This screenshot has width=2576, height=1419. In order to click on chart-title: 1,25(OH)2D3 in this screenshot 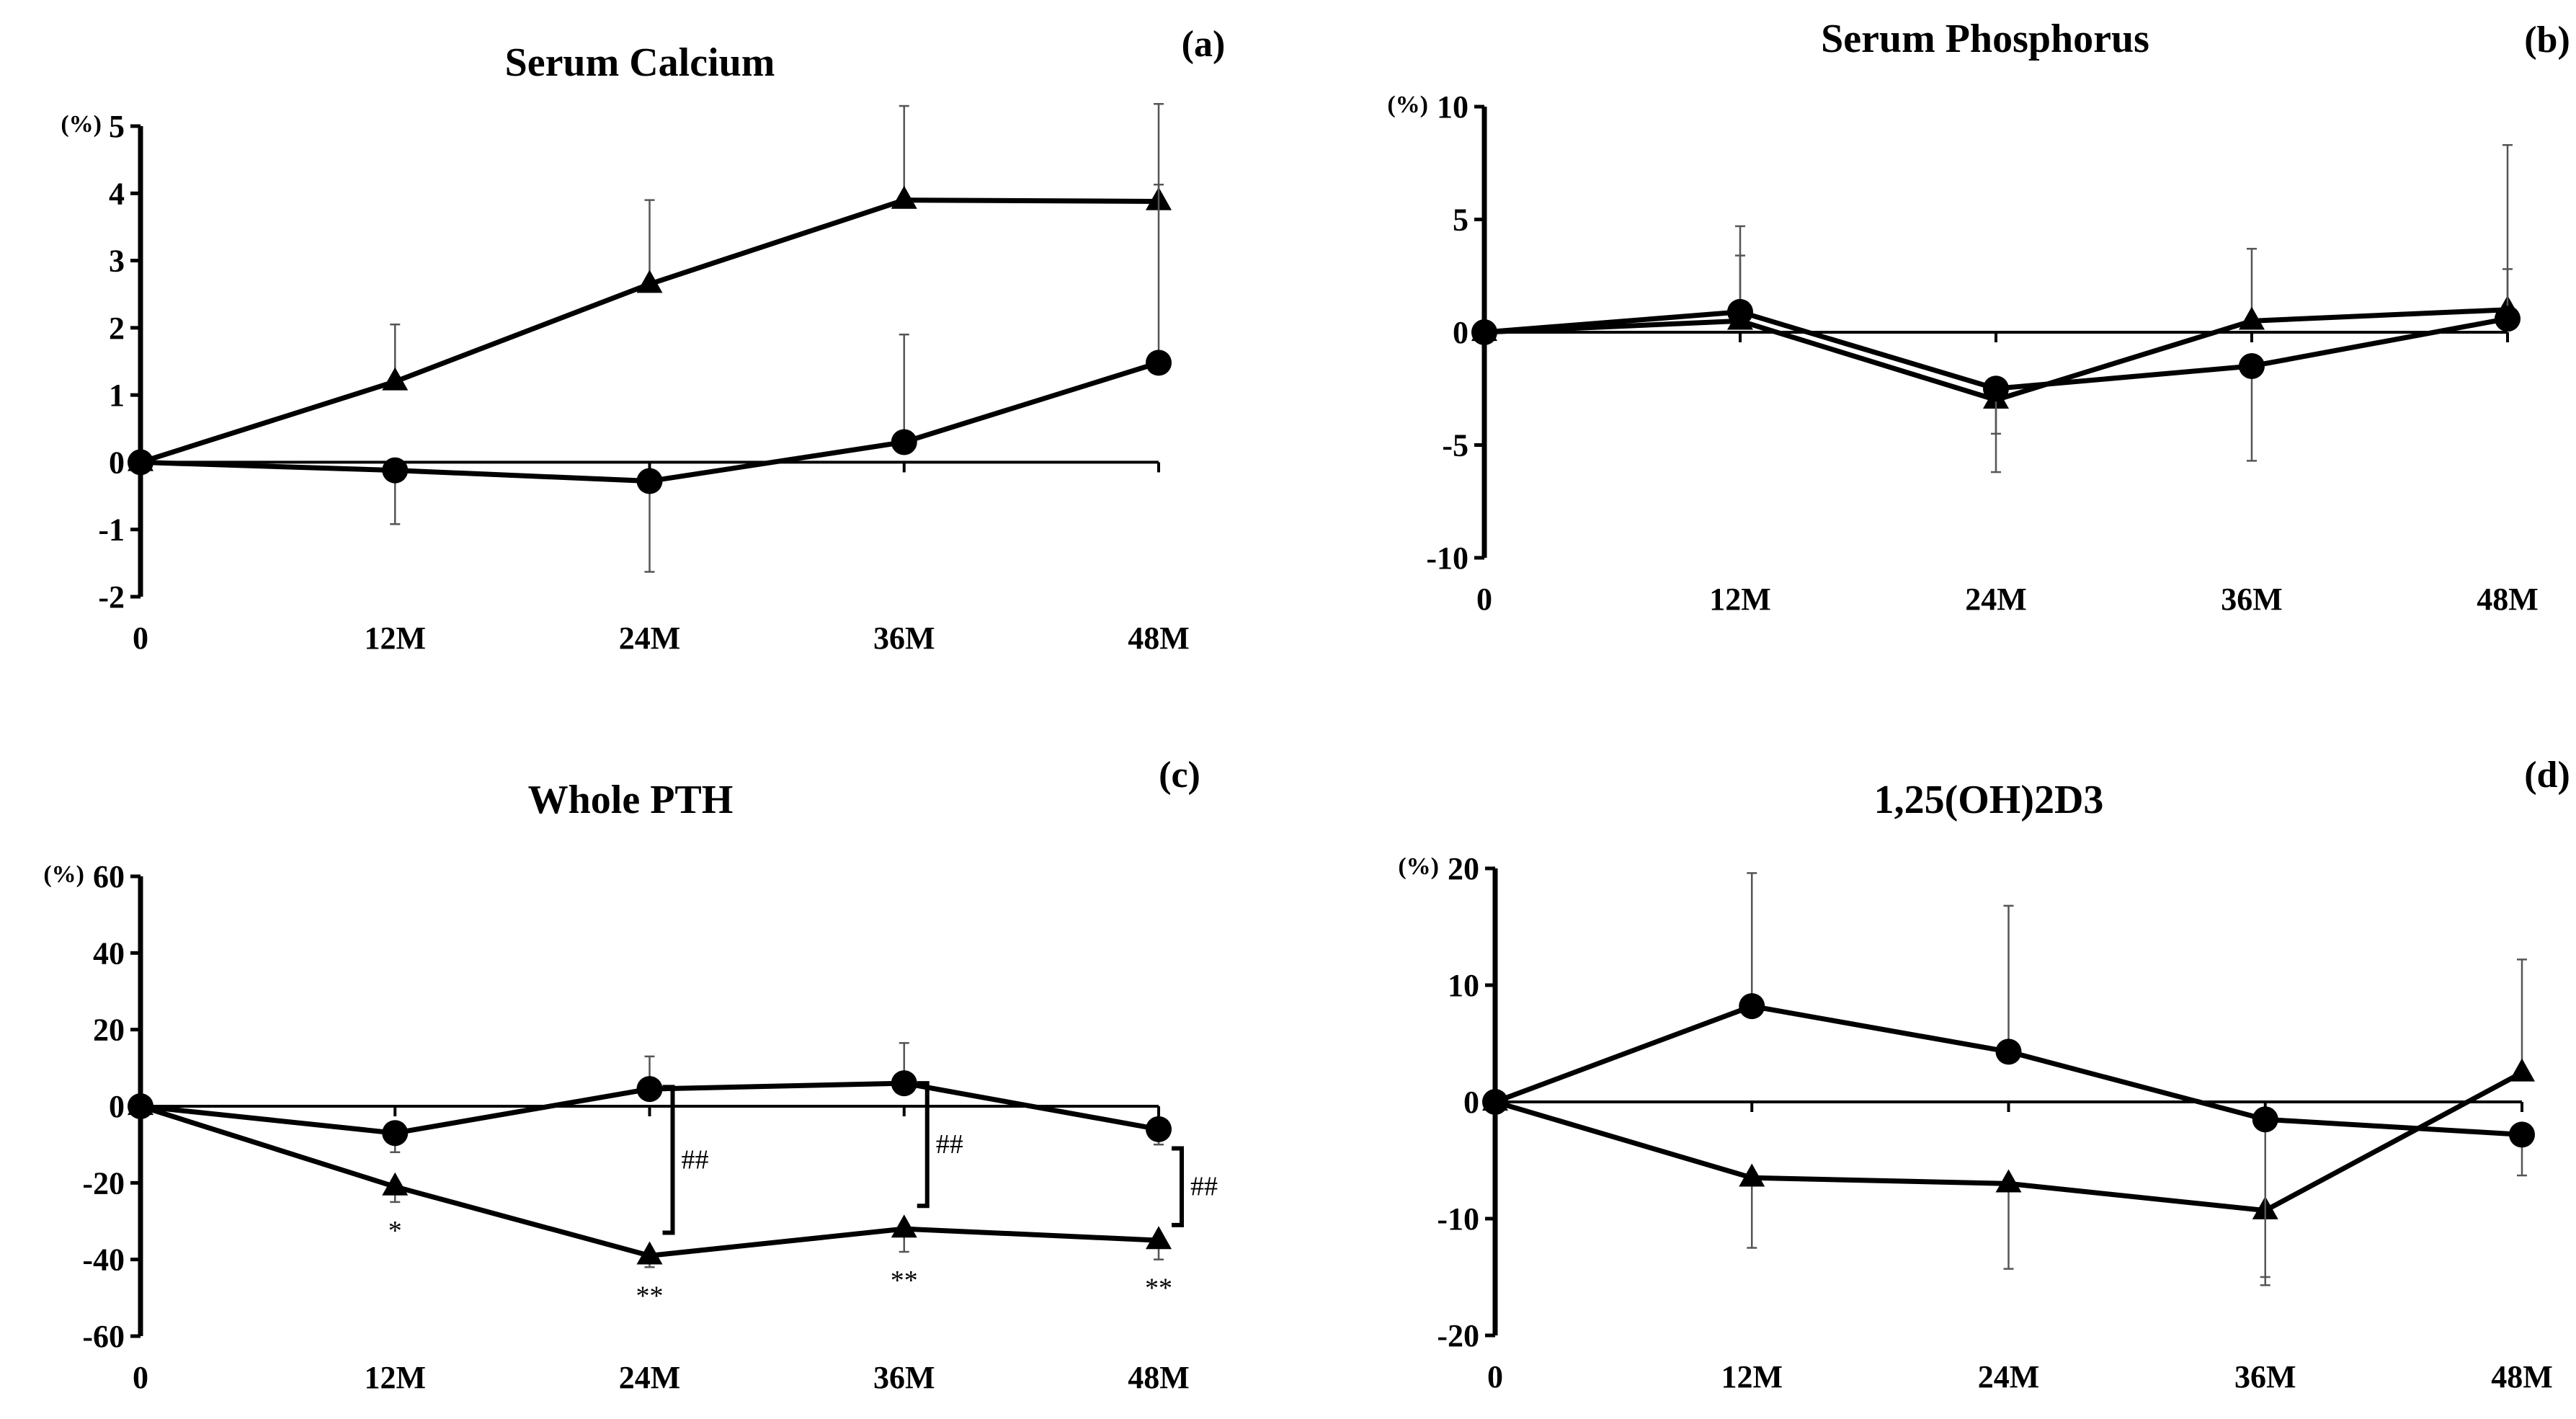, I will do `click(1989, 800)`.